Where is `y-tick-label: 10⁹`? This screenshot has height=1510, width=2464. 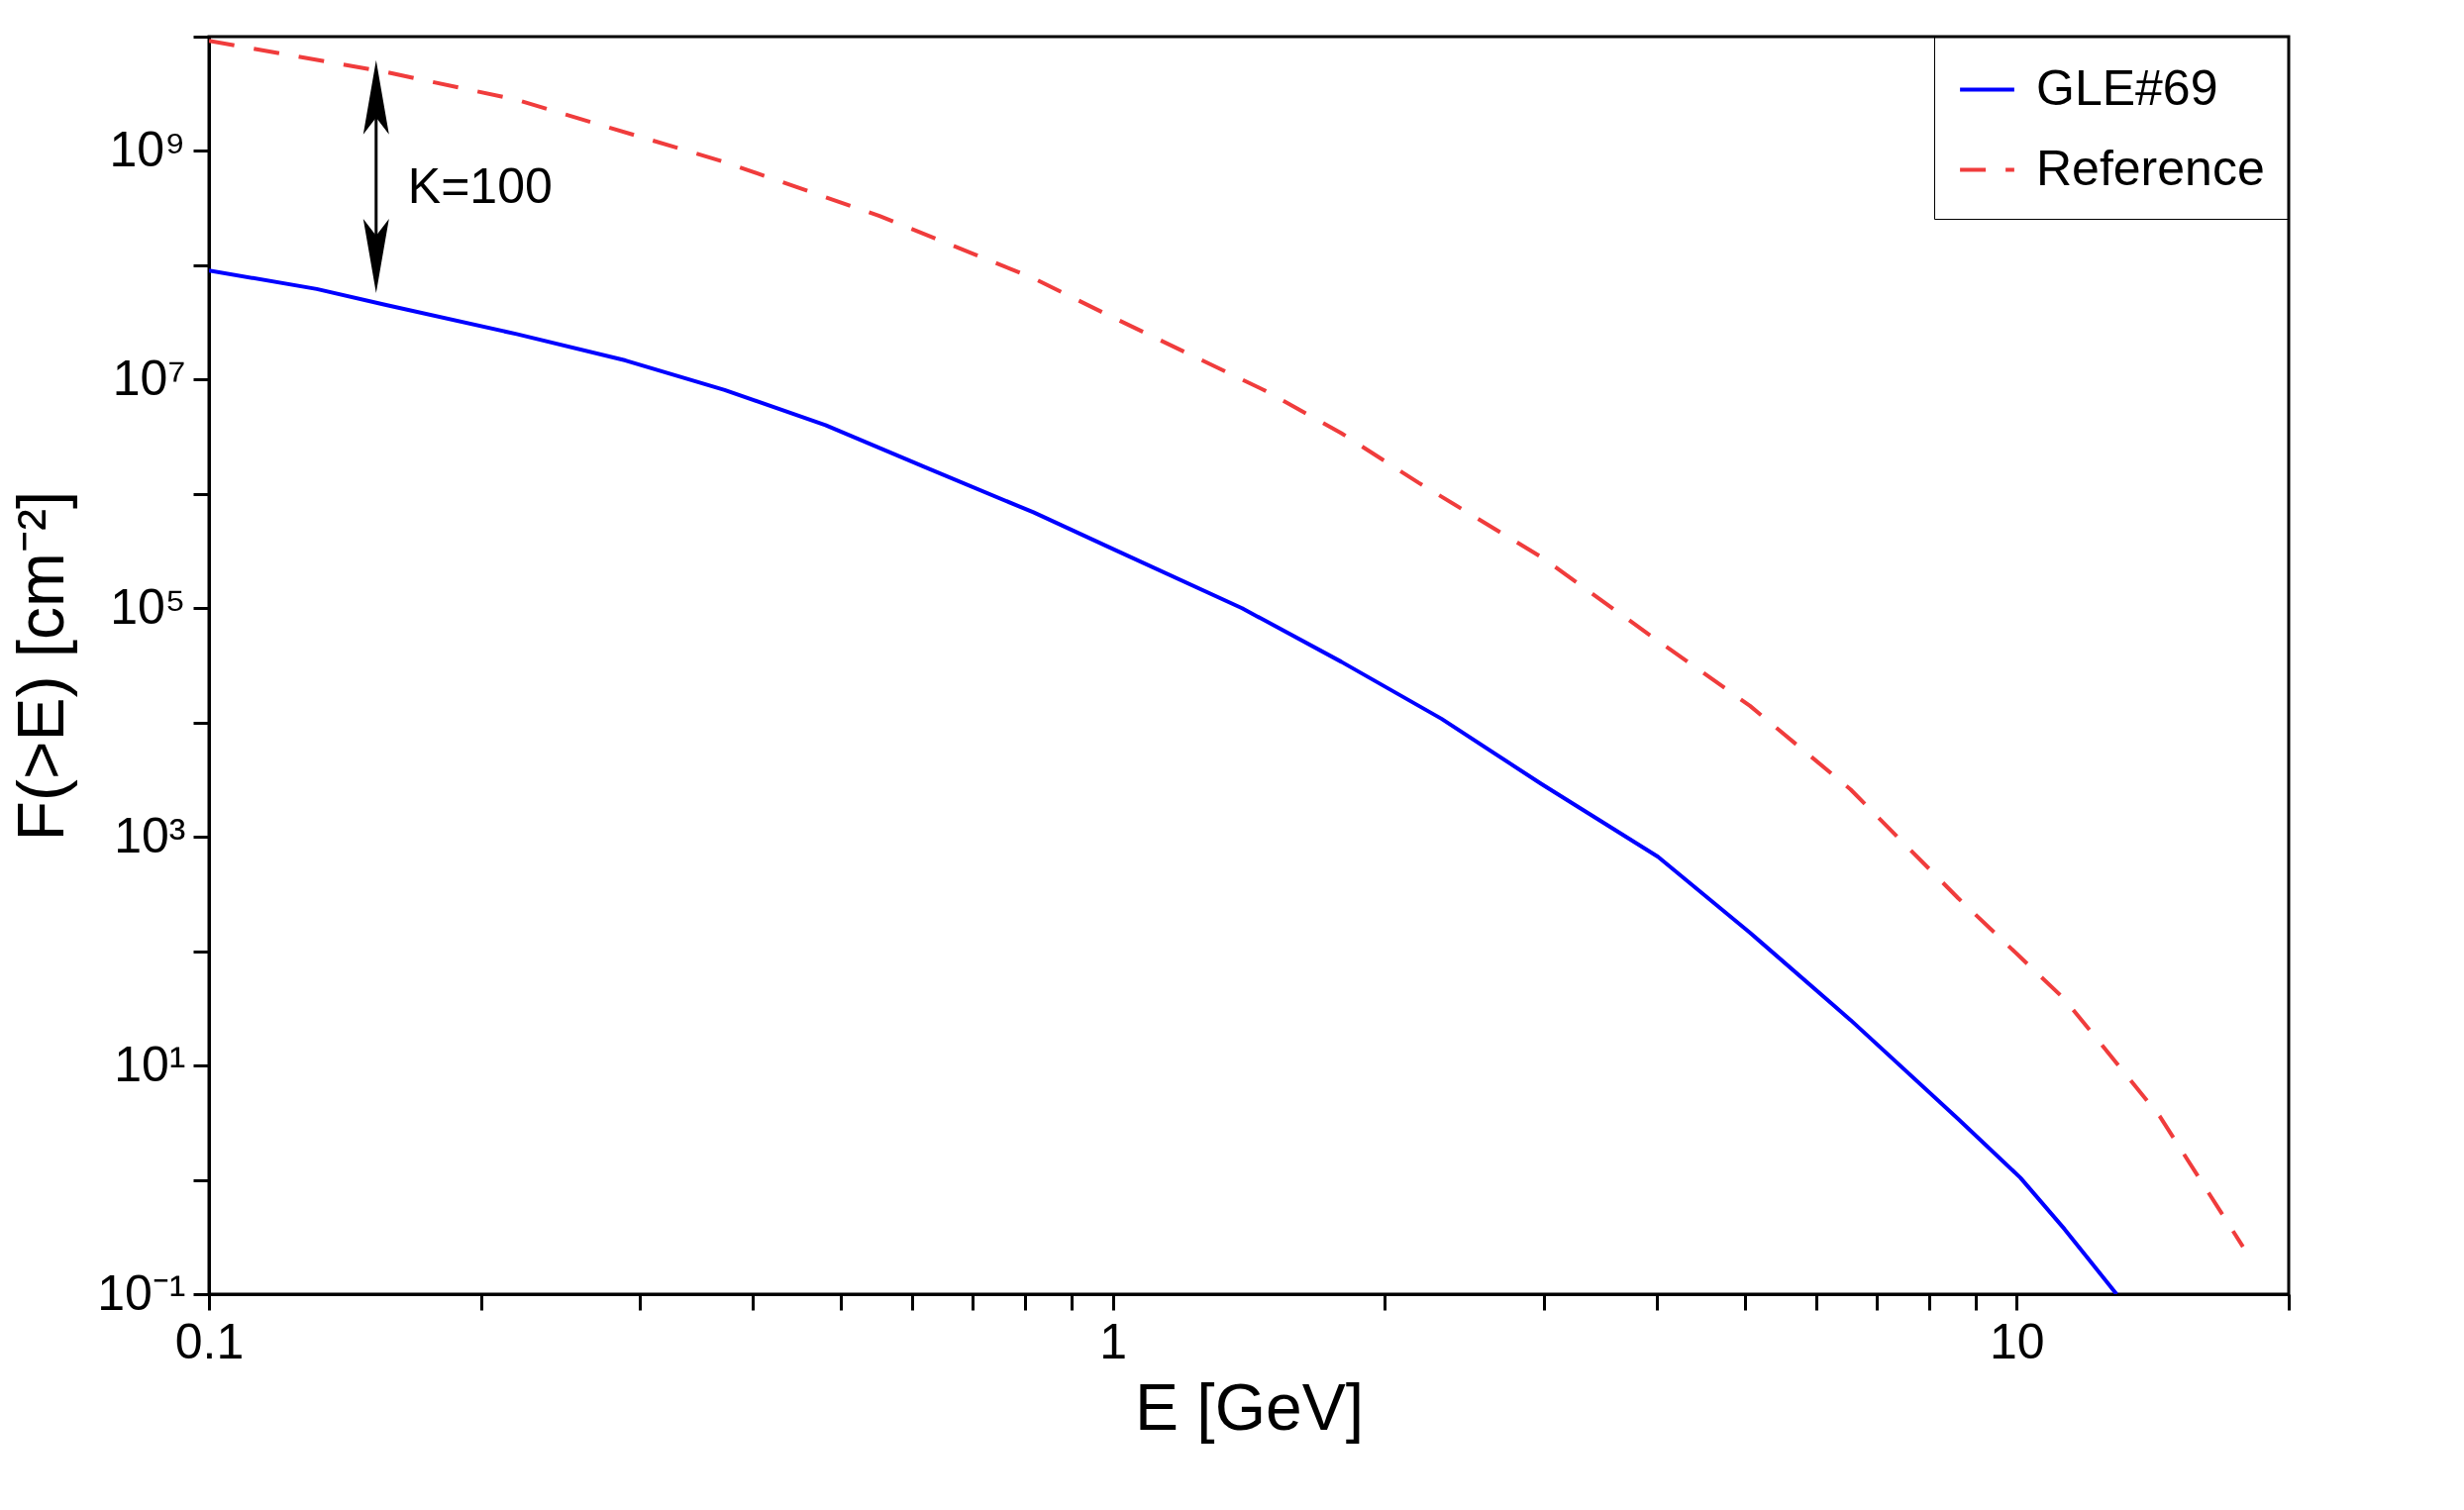 y-tick-label: 10⁹ is located at coordinates (148, 149).